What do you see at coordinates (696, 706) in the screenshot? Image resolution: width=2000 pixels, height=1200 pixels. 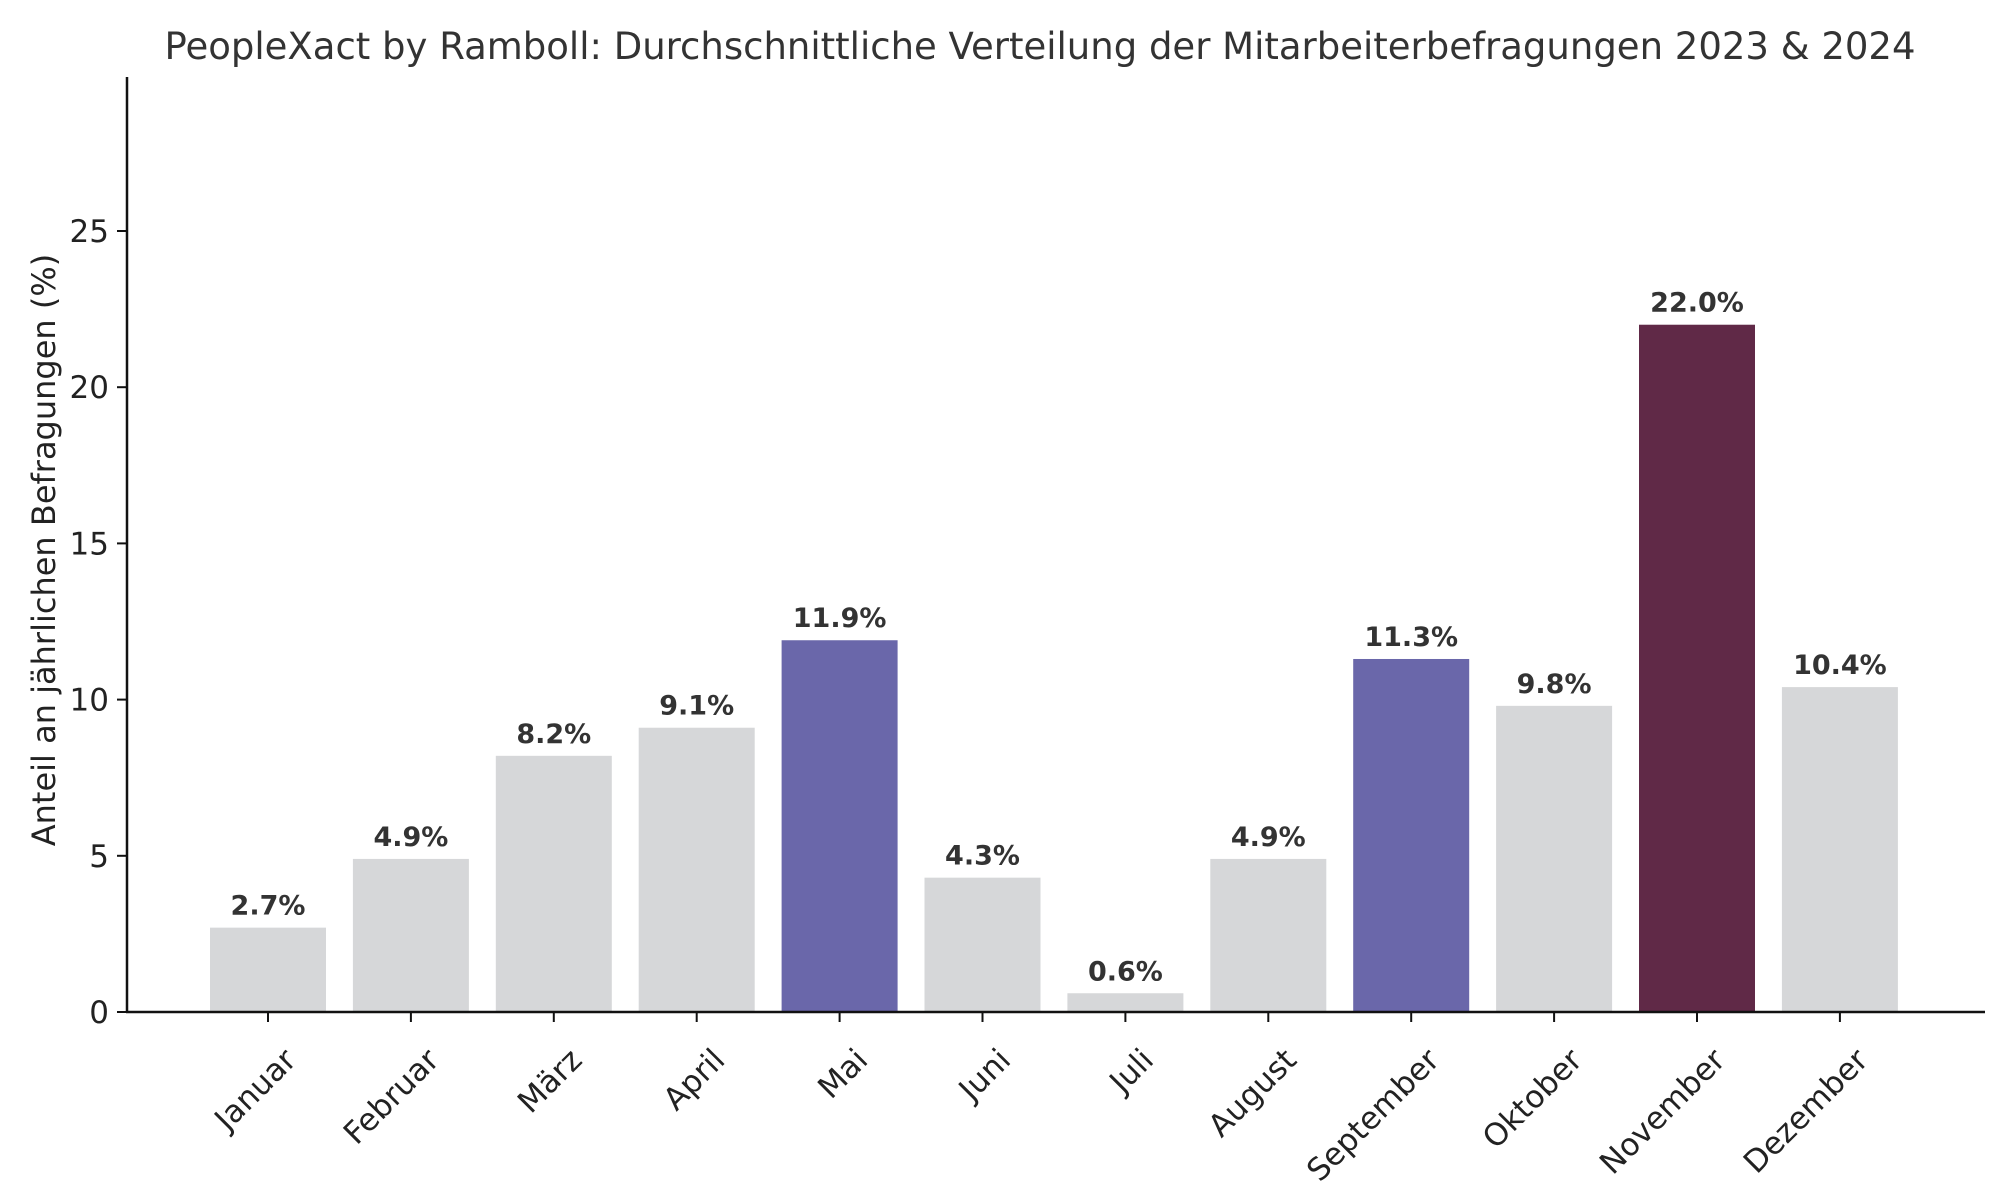 I see `data-label: 9.1%` at bounding box center [696, 706].